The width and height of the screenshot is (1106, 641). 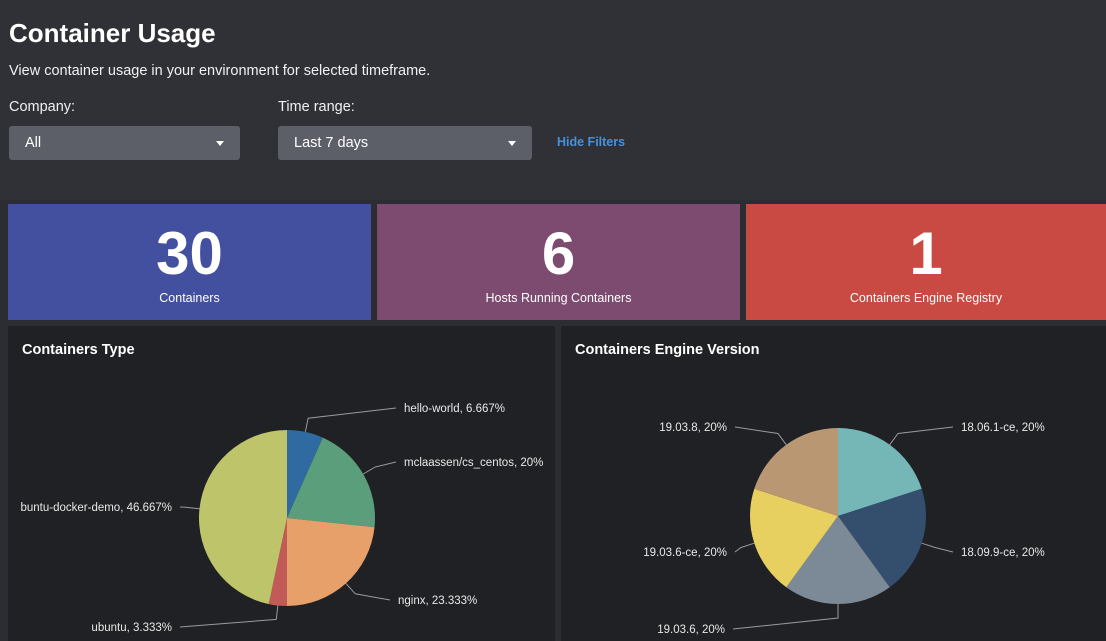 What do you see at coordinates (926, 253) in the screenshot?
I see `kpi-value: 1` at bounding box center [926, 253].